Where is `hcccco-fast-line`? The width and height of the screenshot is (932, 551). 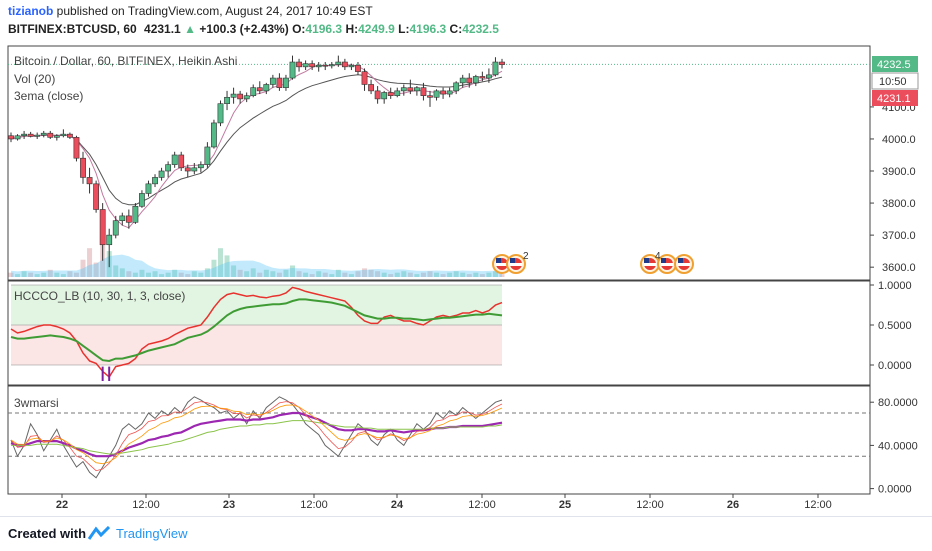 hcccco-fast-line is located at coordinates (256, 332).